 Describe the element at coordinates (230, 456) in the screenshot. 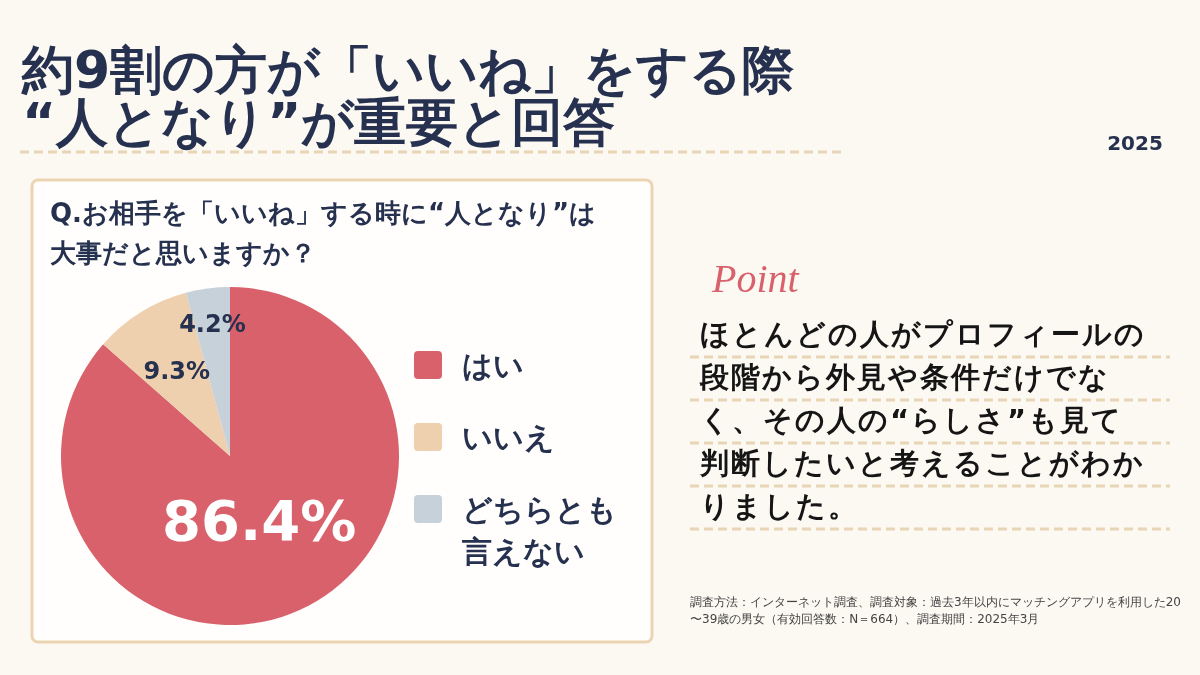

I see `pie-slice` at that location.